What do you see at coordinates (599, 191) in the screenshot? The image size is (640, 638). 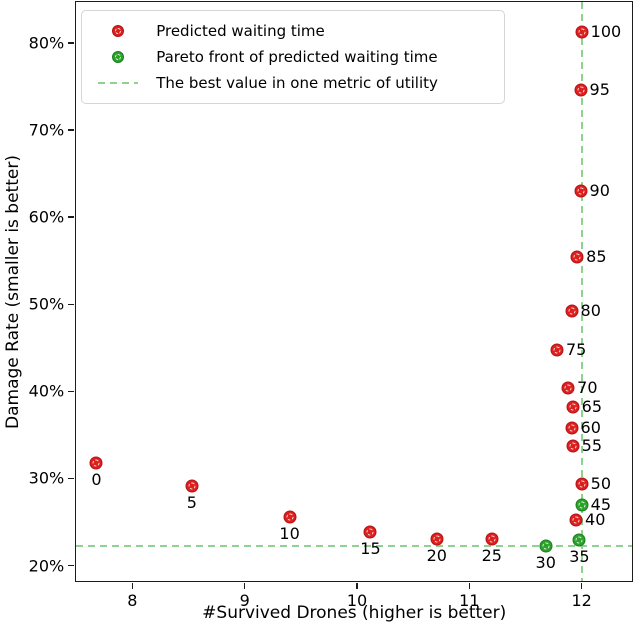 I see `point-label: 90` at bounding box center [599, 191].